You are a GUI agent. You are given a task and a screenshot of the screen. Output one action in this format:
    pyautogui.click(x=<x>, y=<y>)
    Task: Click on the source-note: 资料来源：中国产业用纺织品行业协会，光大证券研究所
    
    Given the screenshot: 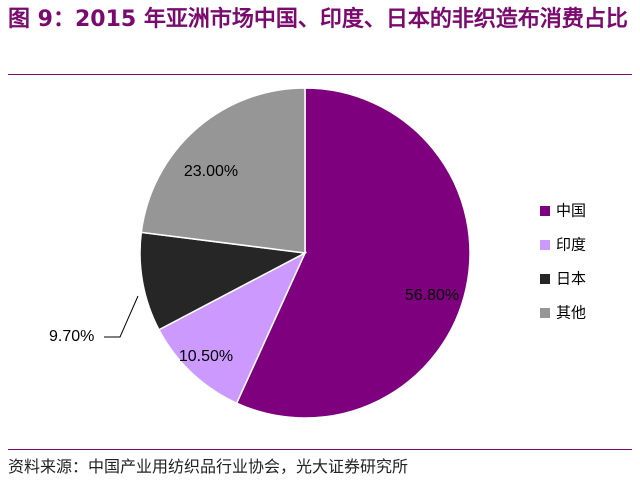 What is the action you would take?
    pyautogui.click(x=208, y=466)
    